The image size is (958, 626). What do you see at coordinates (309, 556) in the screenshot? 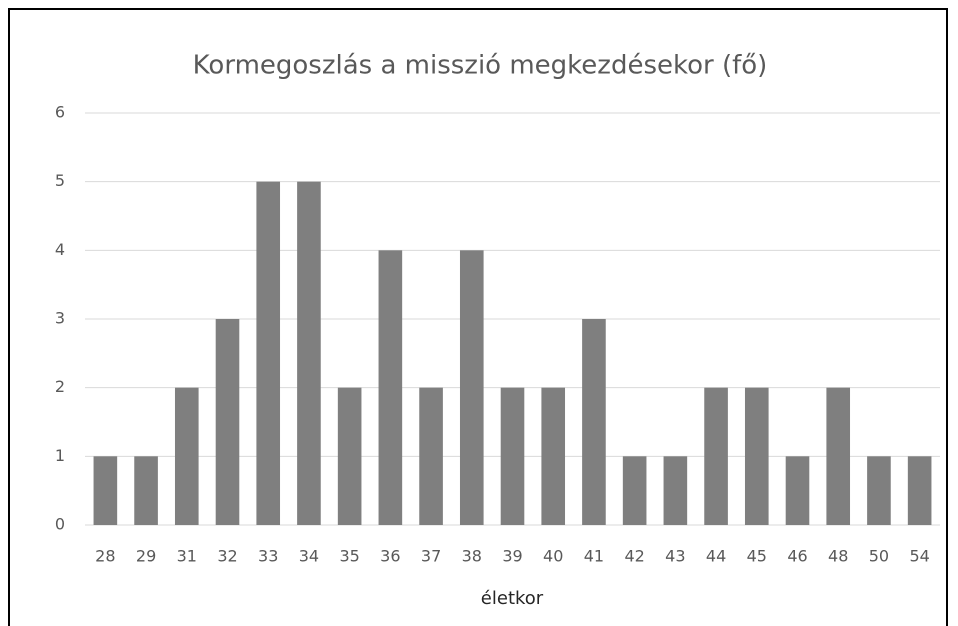
I see `x-tick-label: 34` at bounding box center [309, 556].